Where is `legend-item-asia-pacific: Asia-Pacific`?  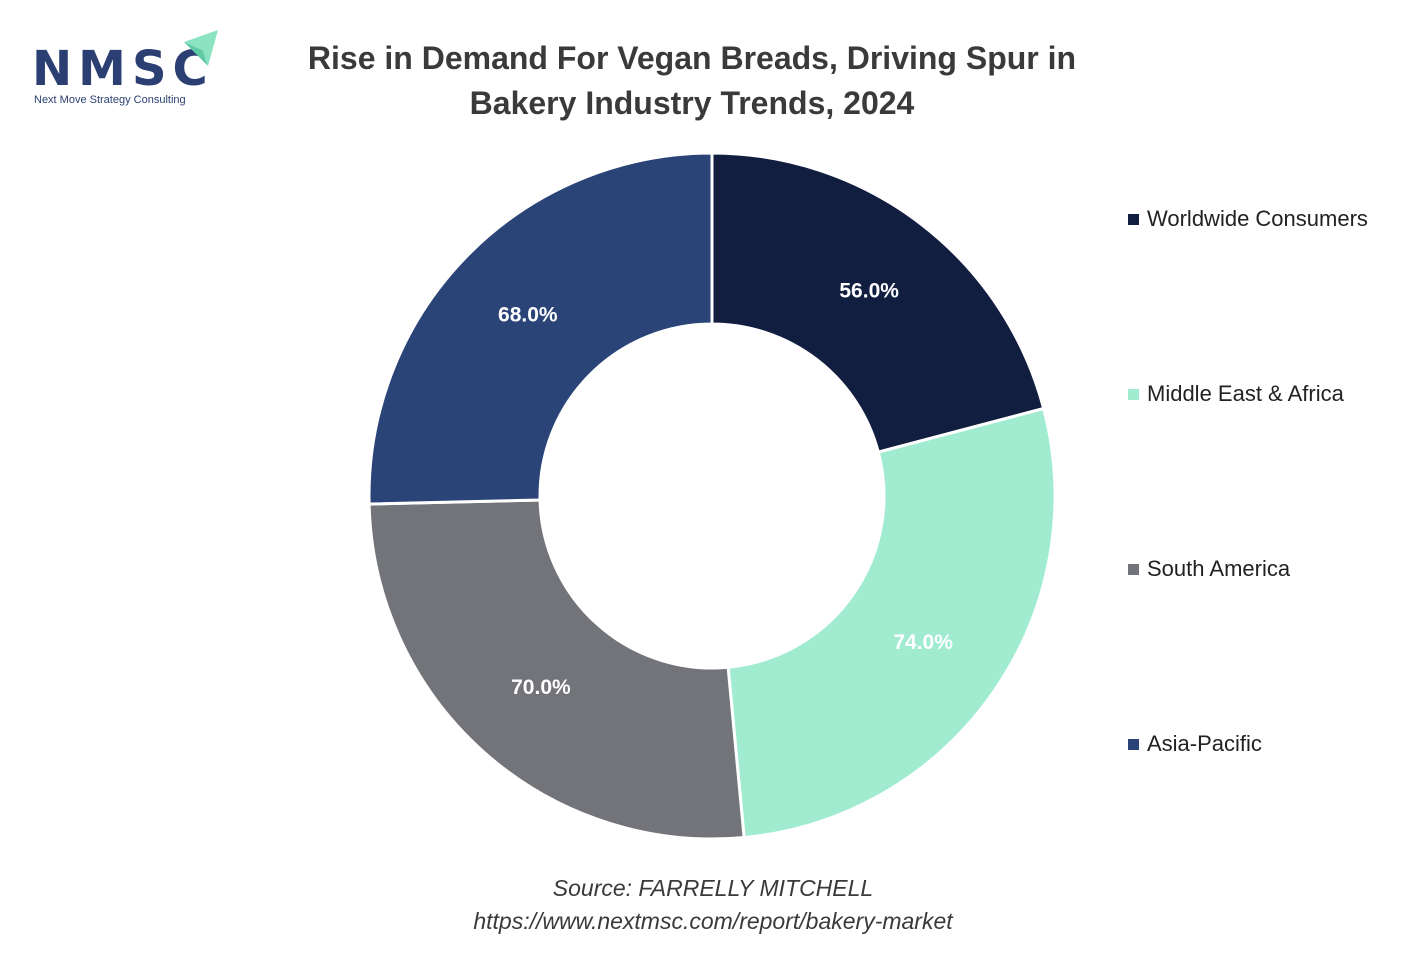 legend-item-asia-pacific: Asia-Pacific is located at coordinates (1195, 744).